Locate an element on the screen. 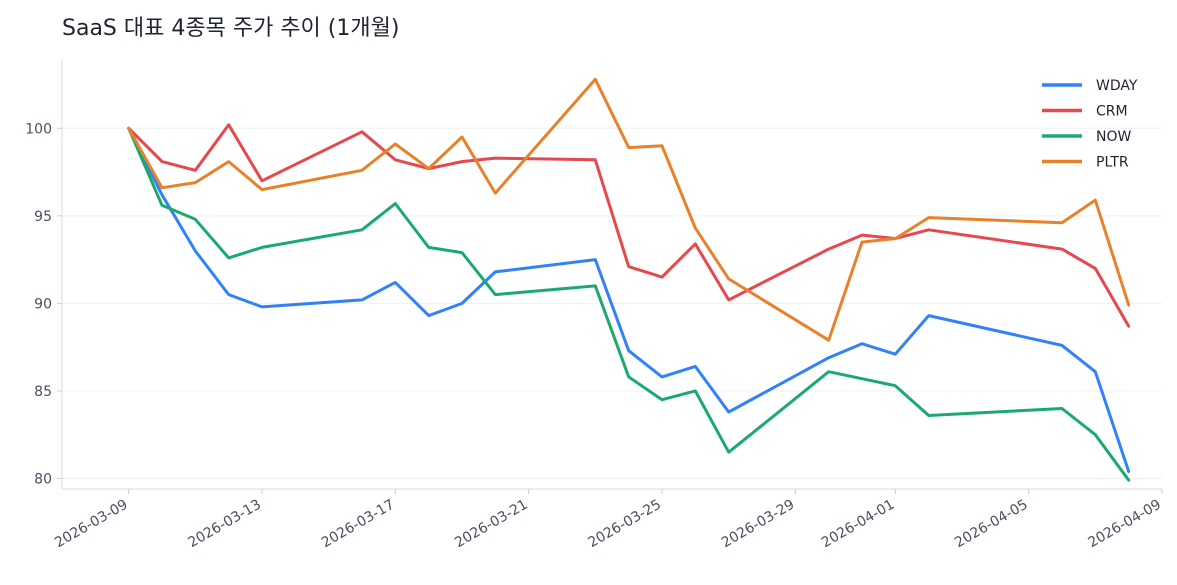  chart-title: SaaS 대표 4종목 주가 추이 (1개월) is located at coordinates (231, 28).